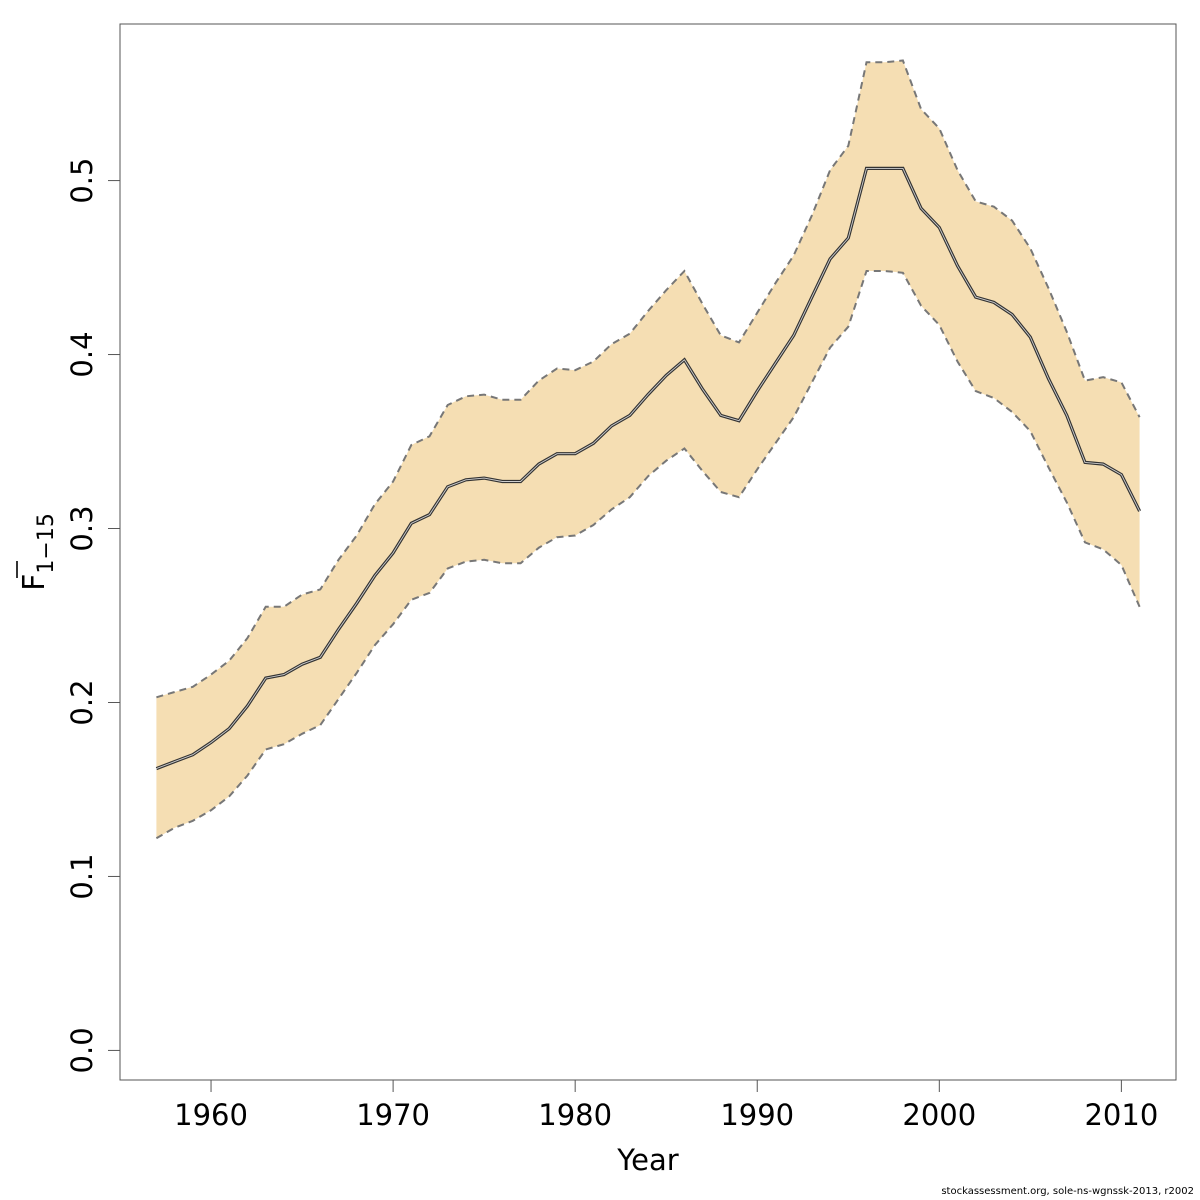 The image size is (1200, 1200). I want to click on y-axis-label: F1−15, so click(37, 552).